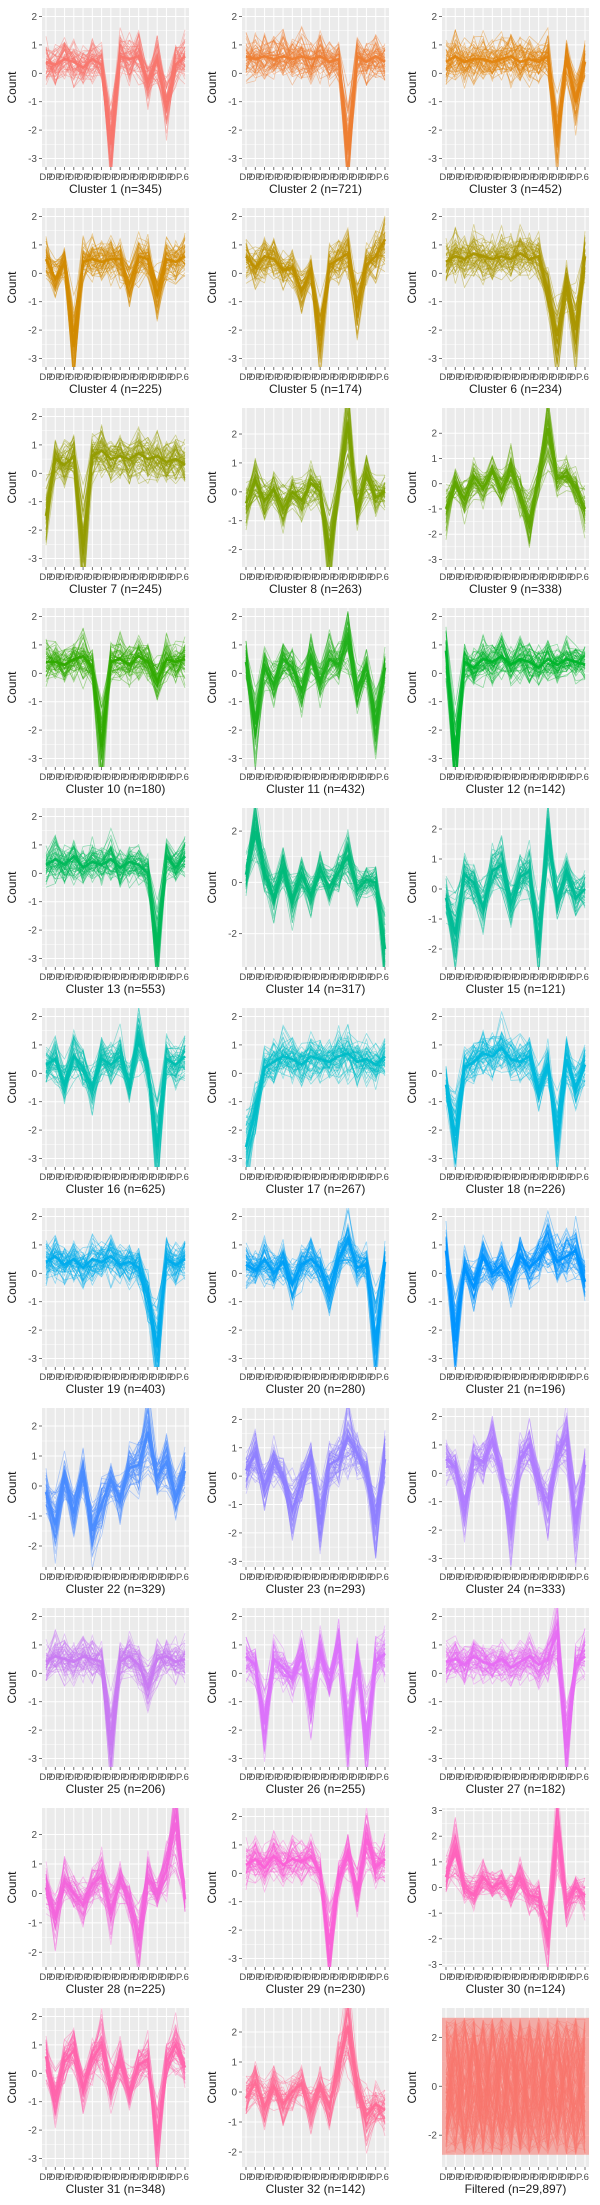 The image size is (600, 2205). What do you see at coordinates (232, 359) in the screenshot?
I see `y-tick-label: -3` at bounding box center [232, 359].